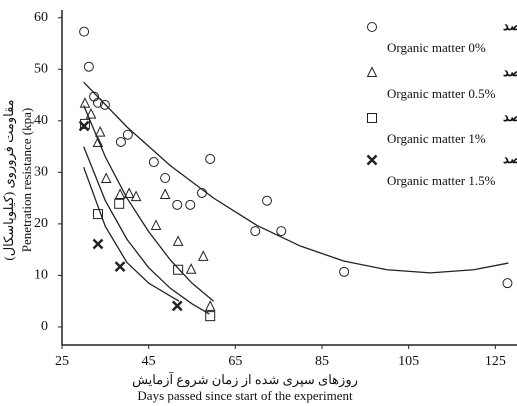 This screenshot has height=406, width=517. I want to click on y-label: مقاومت فروروی (کیلوپاسکال), so click(9, 179).